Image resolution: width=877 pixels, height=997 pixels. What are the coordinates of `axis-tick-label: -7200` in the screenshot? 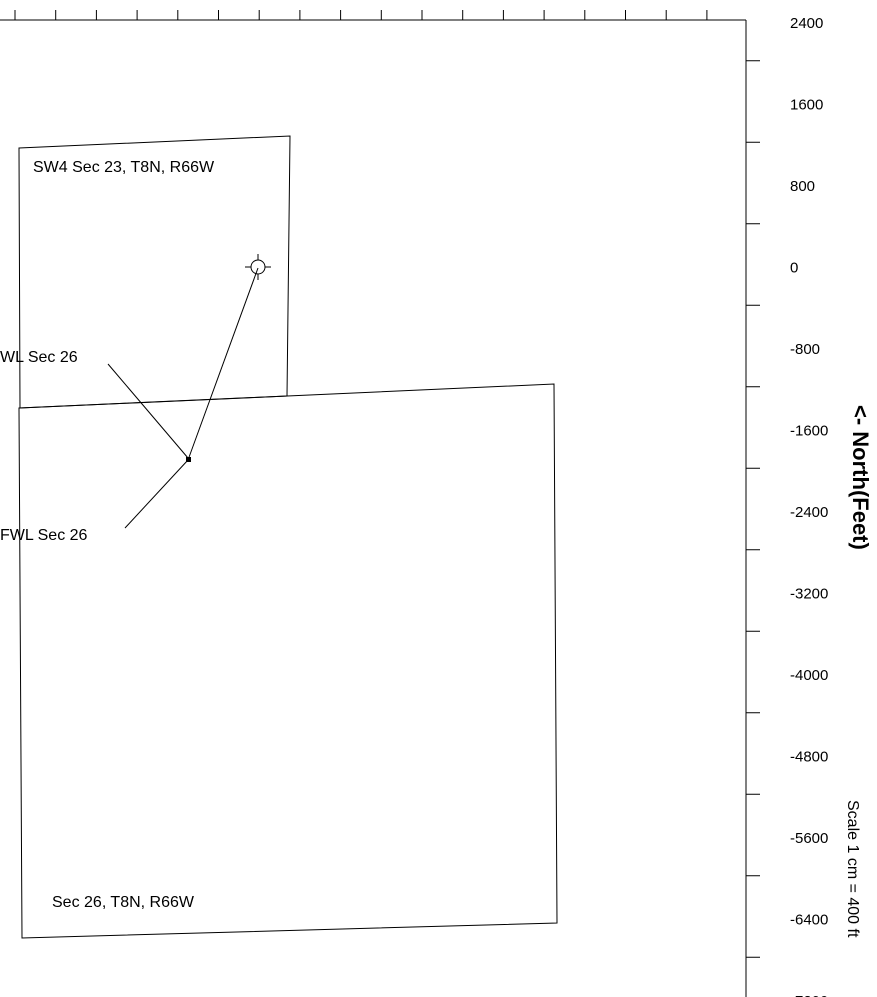 It's located at (809, 995).